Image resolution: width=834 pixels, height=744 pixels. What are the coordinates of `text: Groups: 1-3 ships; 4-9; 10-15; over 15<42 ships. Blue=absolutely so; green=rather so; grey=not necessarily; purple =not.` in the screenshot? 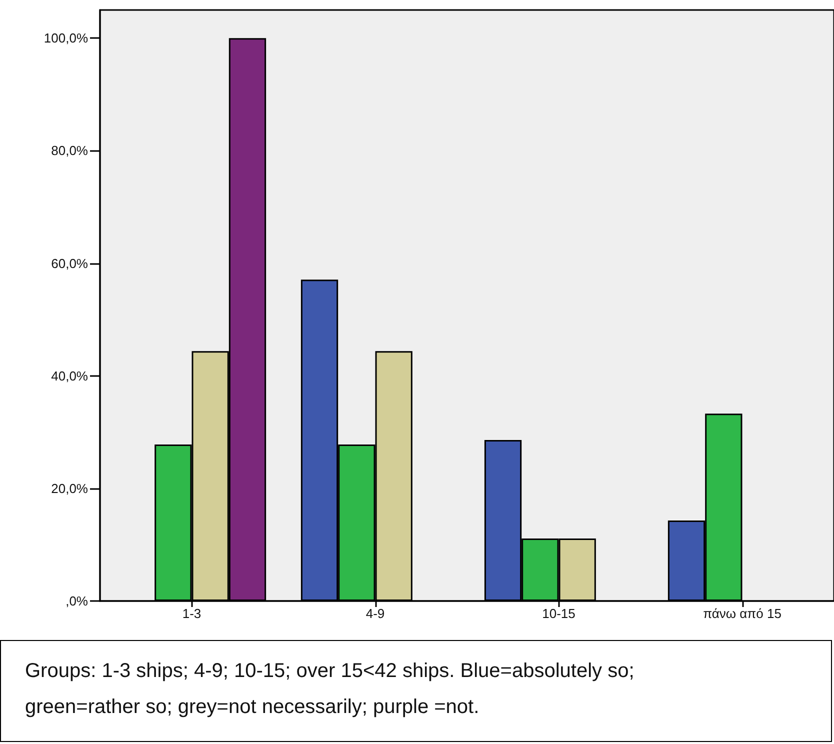 It's located at (416, 691).